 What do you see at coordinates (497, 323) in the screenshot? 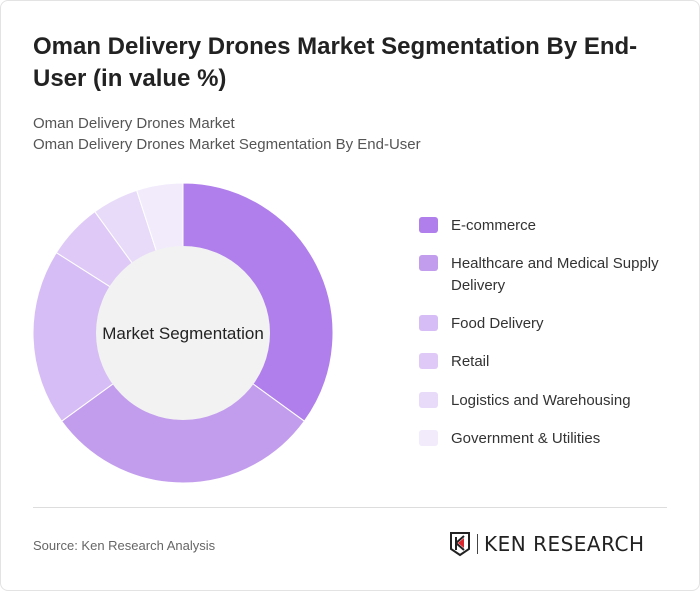
I see `legend-label: Food Delivery` at bounding box center [497, 323].